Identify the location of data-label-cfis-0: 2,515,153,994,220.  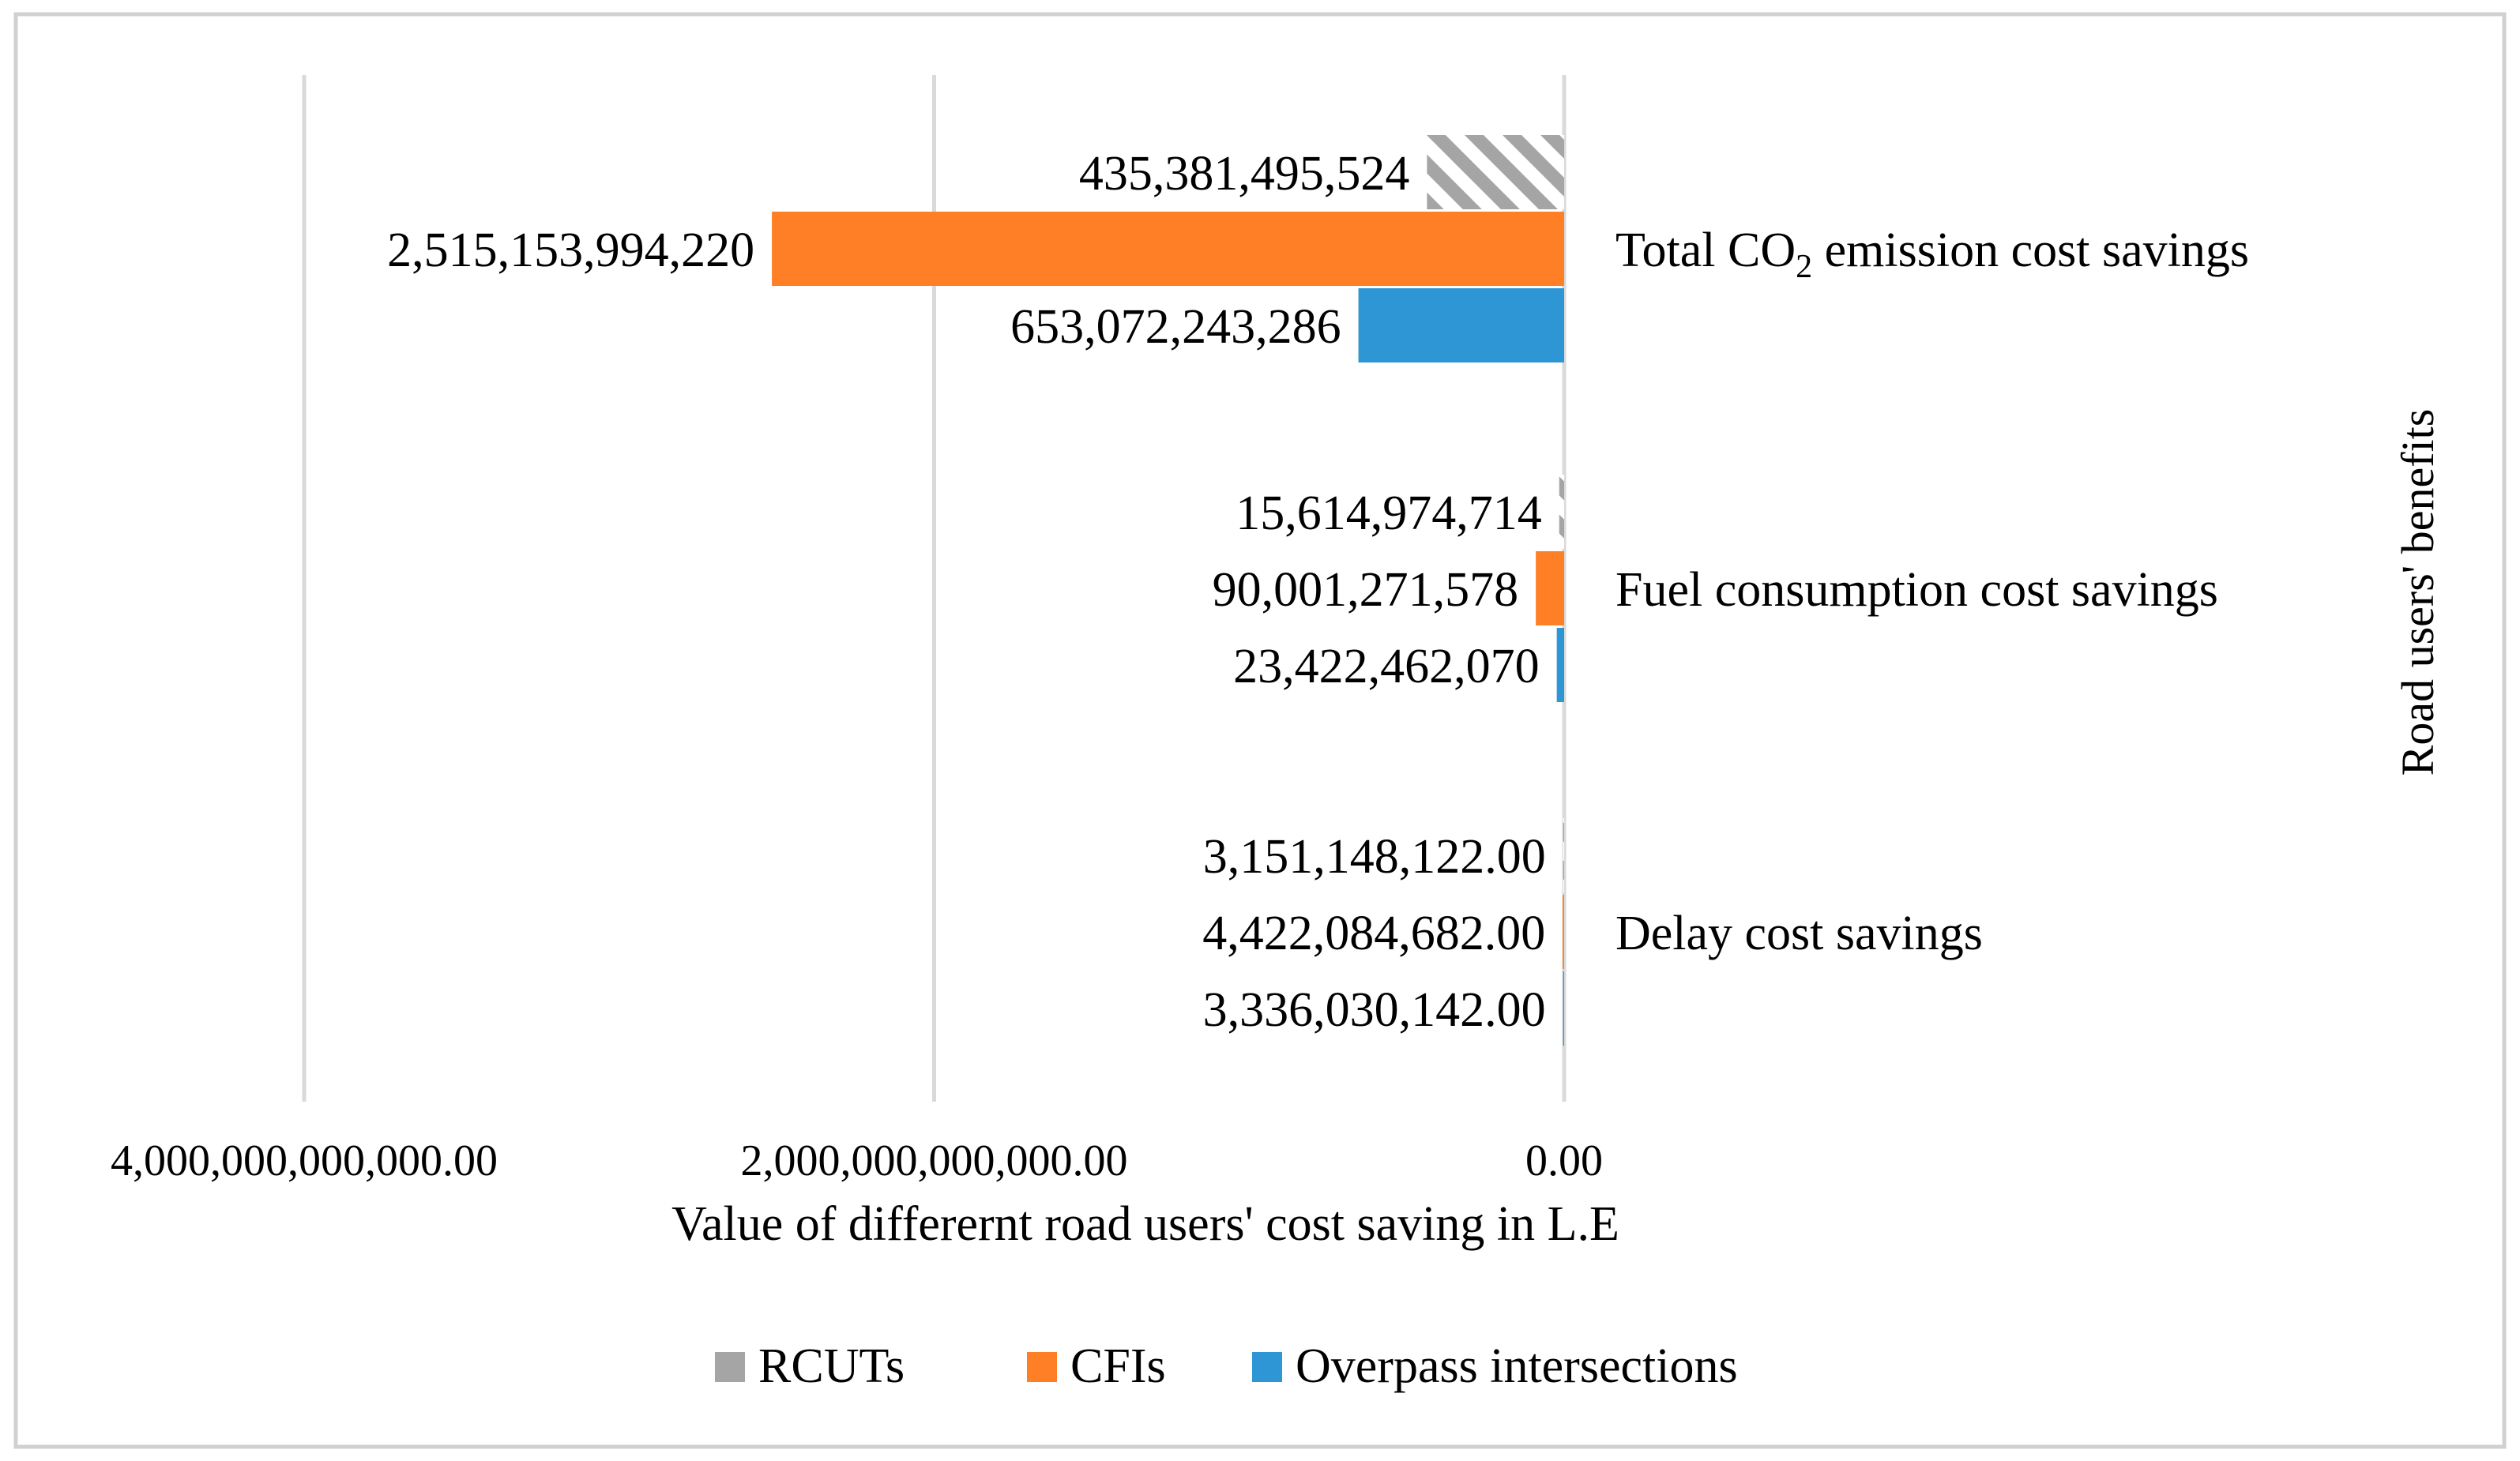
(570, 250).